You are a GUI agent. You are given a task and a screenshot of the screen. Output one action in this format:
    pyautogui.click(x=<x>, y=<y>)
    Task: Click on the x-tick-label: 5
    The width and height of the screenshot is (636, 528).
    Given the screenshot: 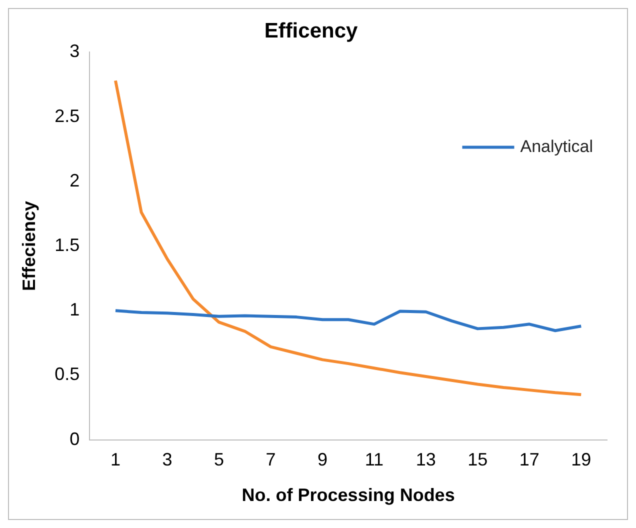 What is the action you would take?
    pyautogui.click(x=219, y=460)
    